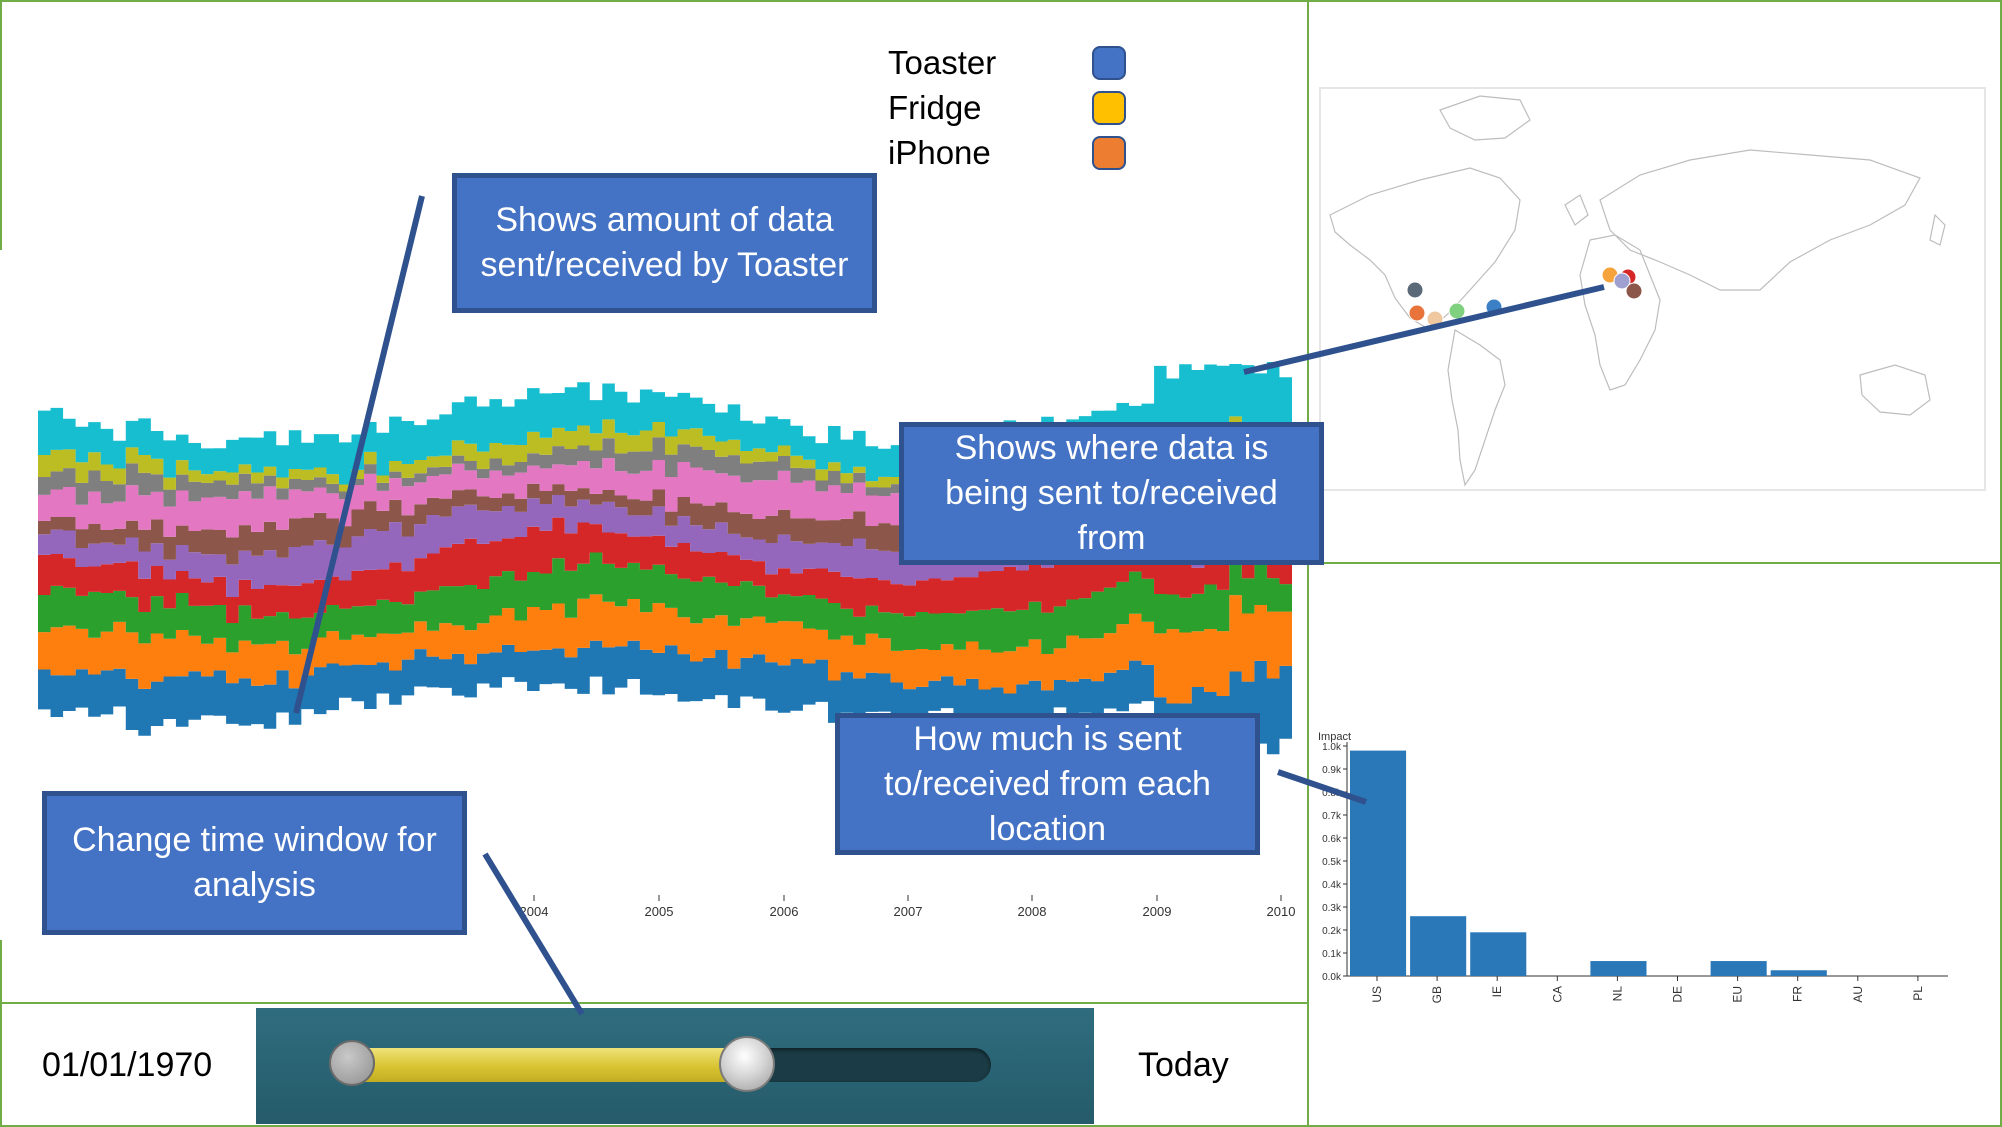 This screenshot has height=1127, width=2002. Describe the element at coordinates (1798, 973) in the screenshot. I see `bar-fr` at that location.